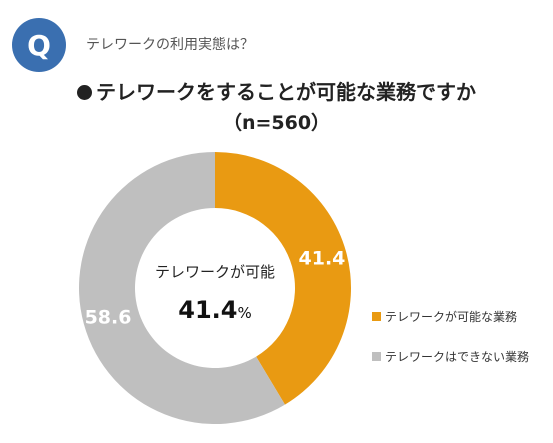 The height and width of the screenshot is (443, 553). What do you see at coordinates (170, 45) in the screenshot?
I see `question-text: テレワークの利用実態は？` at bounding box center [170, 45].